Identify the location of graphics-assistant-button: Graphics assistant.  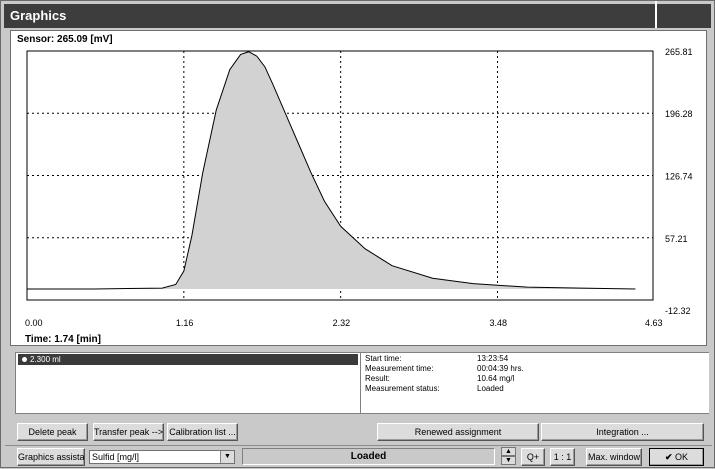
(51, 457).